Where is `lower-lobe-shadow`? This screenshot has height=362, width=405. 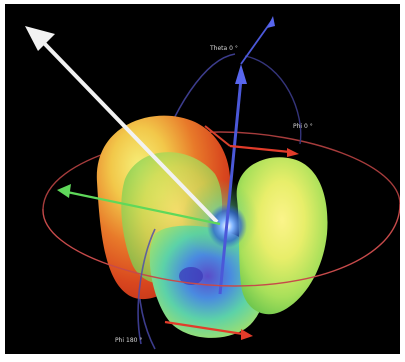
lower-lobe-shadow is located at coordinates (191, 276).